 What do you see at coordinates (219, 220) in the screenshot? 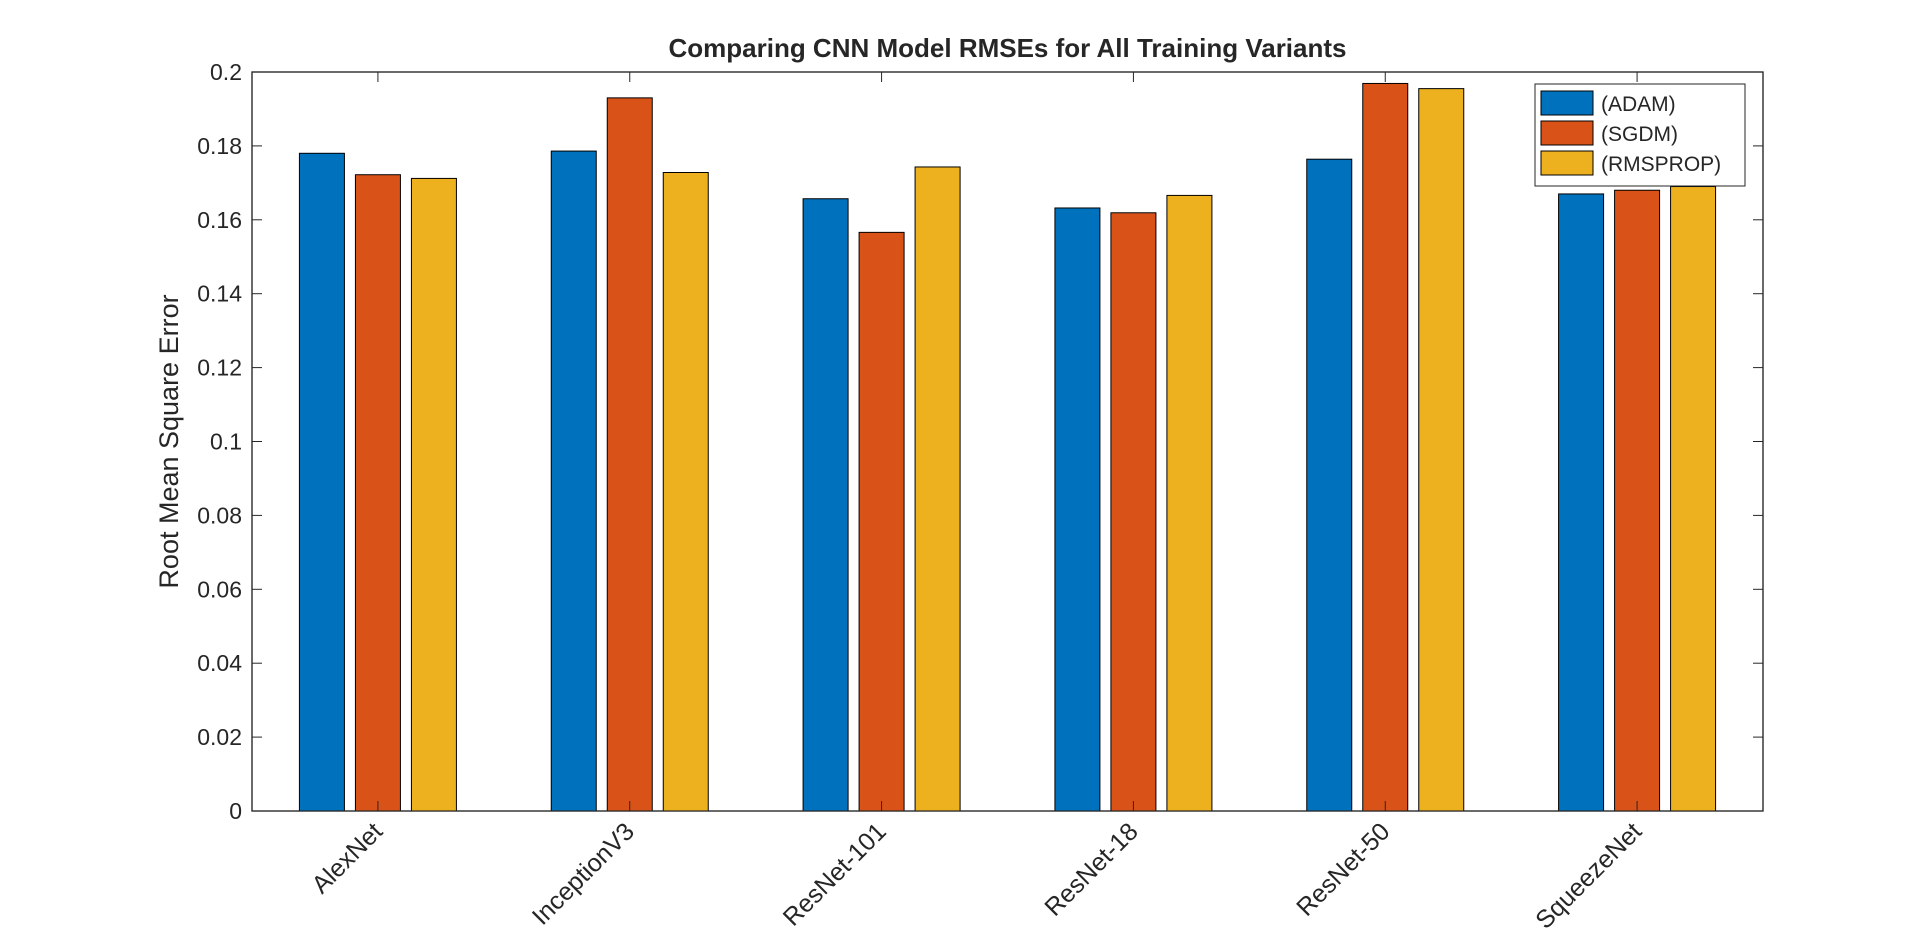
I see `y-tick-label: 0.16` at bounding box center [219, 220].